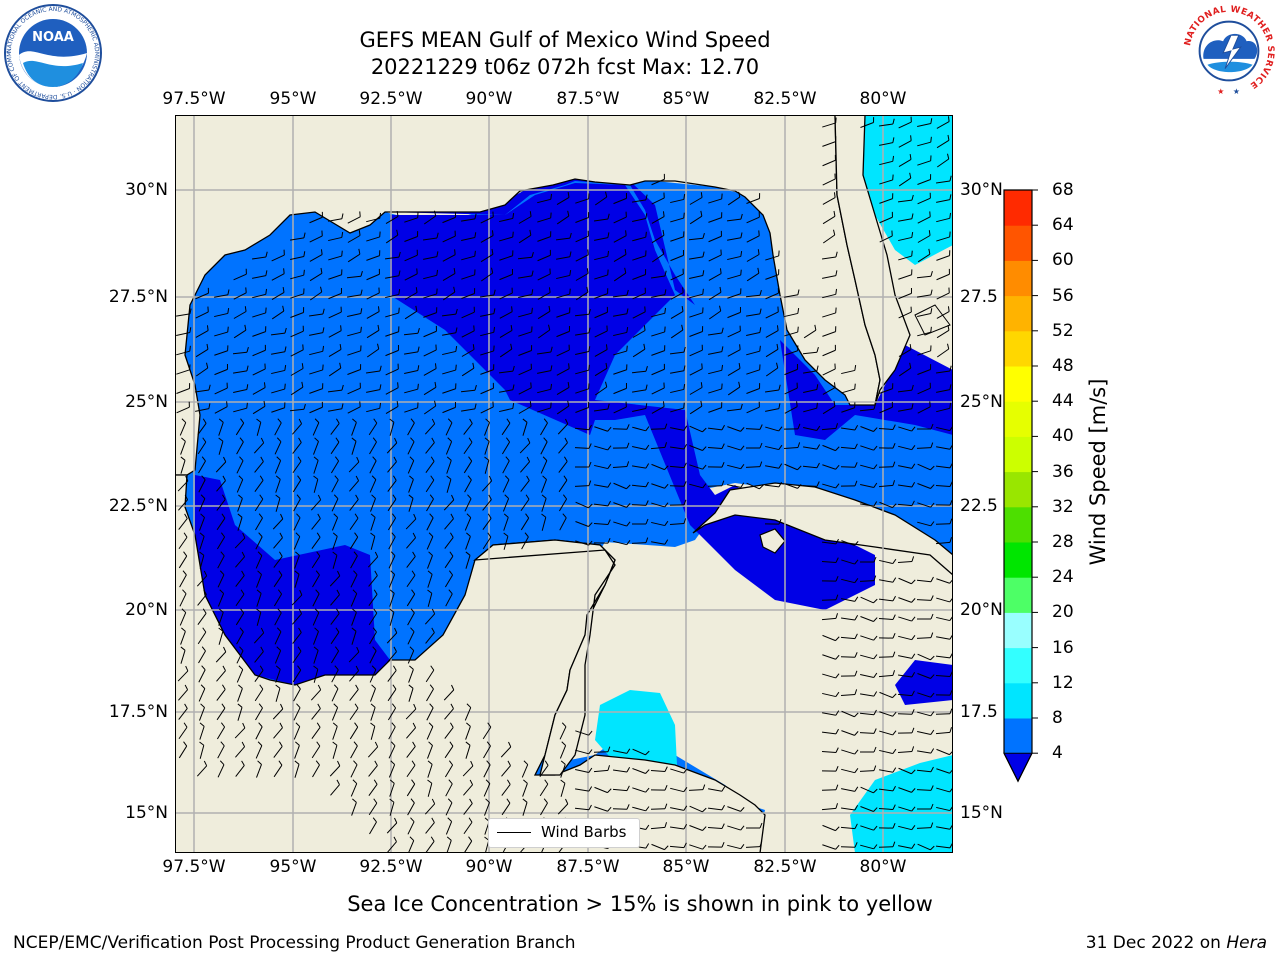 The image size is (1280, 960). What do you see at coordinates (1063, 506) in the screenshot?
I see `colorbar-tick-label: 32` at bounding box center [1063, 506].